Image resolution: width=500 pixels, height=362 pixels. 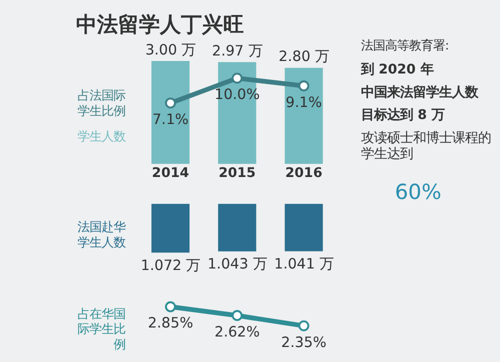 What do you see at coordinates (102, 136) in the screenshot?
I see `text: 学生人数` at bounding box center [102, 136].